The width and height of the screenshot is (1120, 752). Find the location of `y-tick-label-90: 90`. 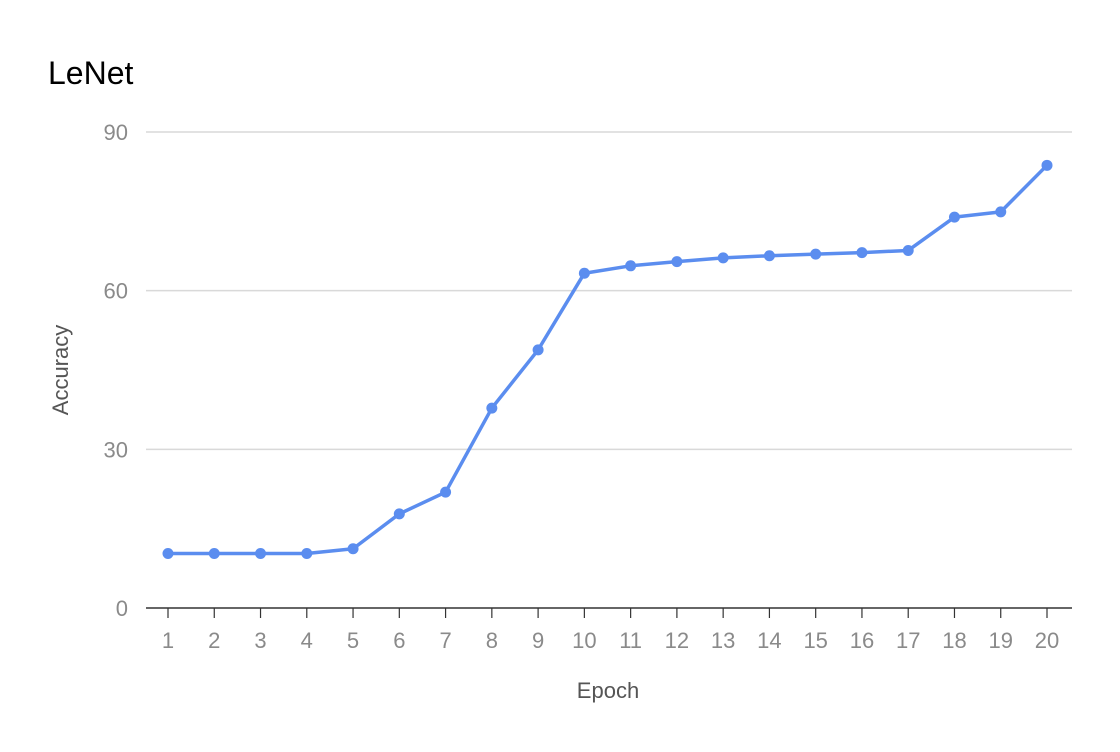

y-tick-label-90: 90 is located at coordinates (116, 132).